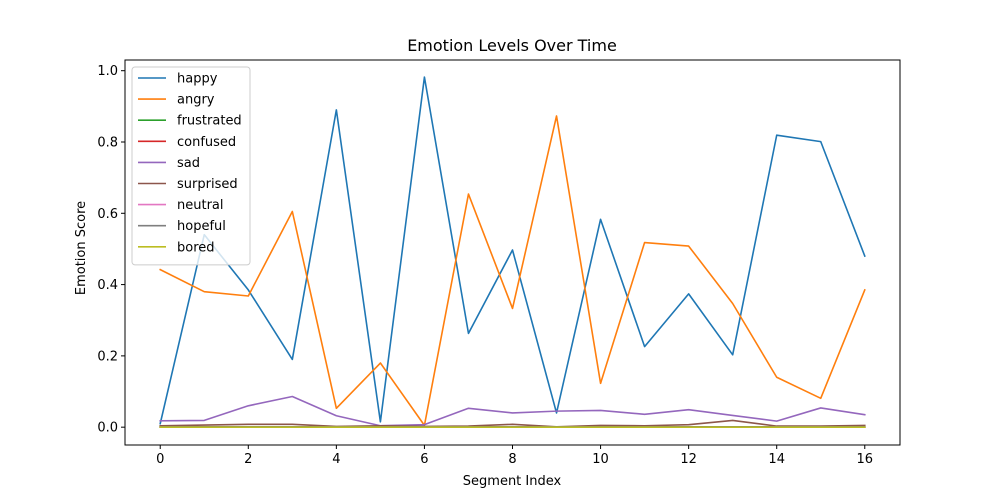 The height and width of the screenshot is (500, 1000). Describe the element at coordinates (188, 163) in the screenshot. I see `legend-label-sad: sad` at that location.